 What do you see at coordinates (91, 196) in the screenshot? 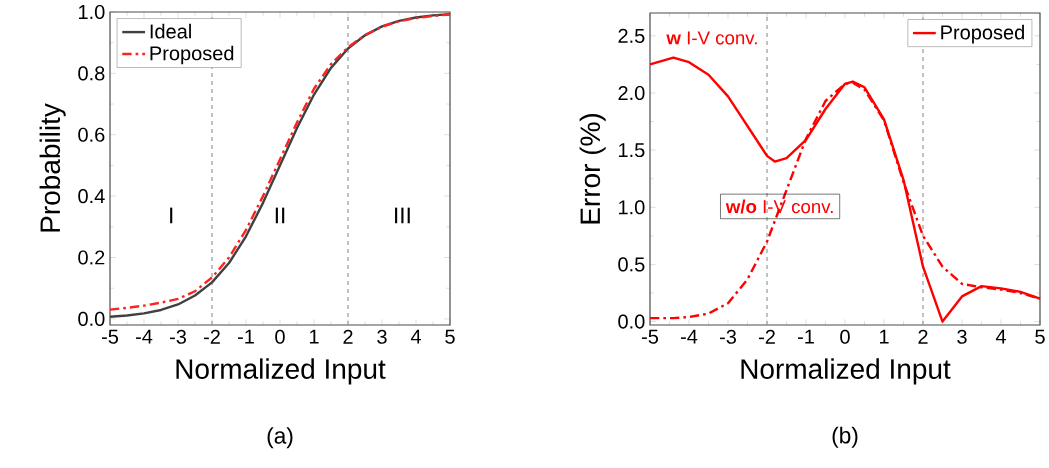
I see `y-tick-label: 0.4` at bounding box center [91, 196].